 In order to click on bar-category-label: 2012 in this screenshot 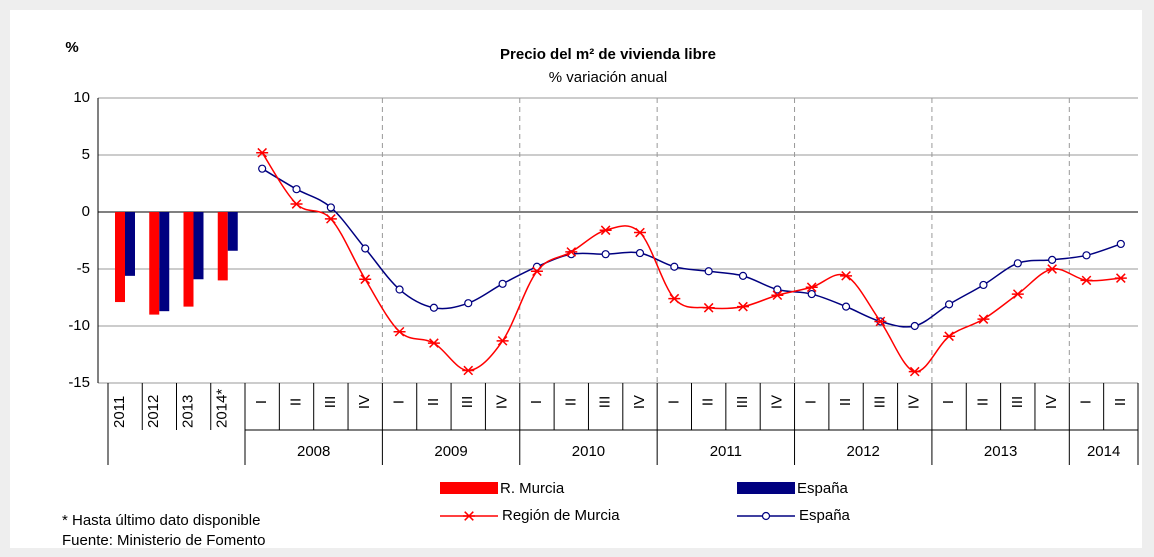, I will do `click(153, 411)`.